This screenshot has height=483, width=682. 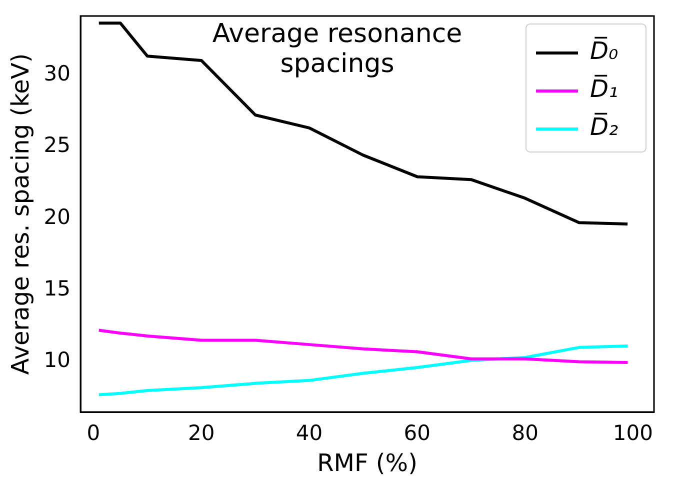 I want to click on text: Average resonance spacings, so click(x=337, y=48).